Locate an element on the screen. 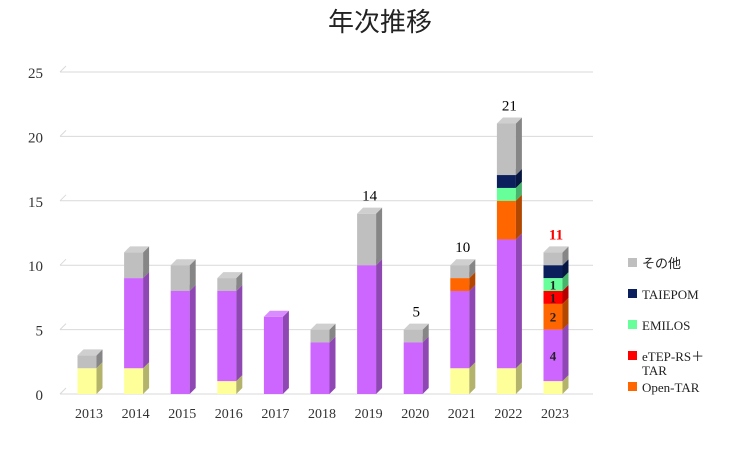 The image size is (750, 457). x-tick-label: 2020 is located at coordinates (415, 414).